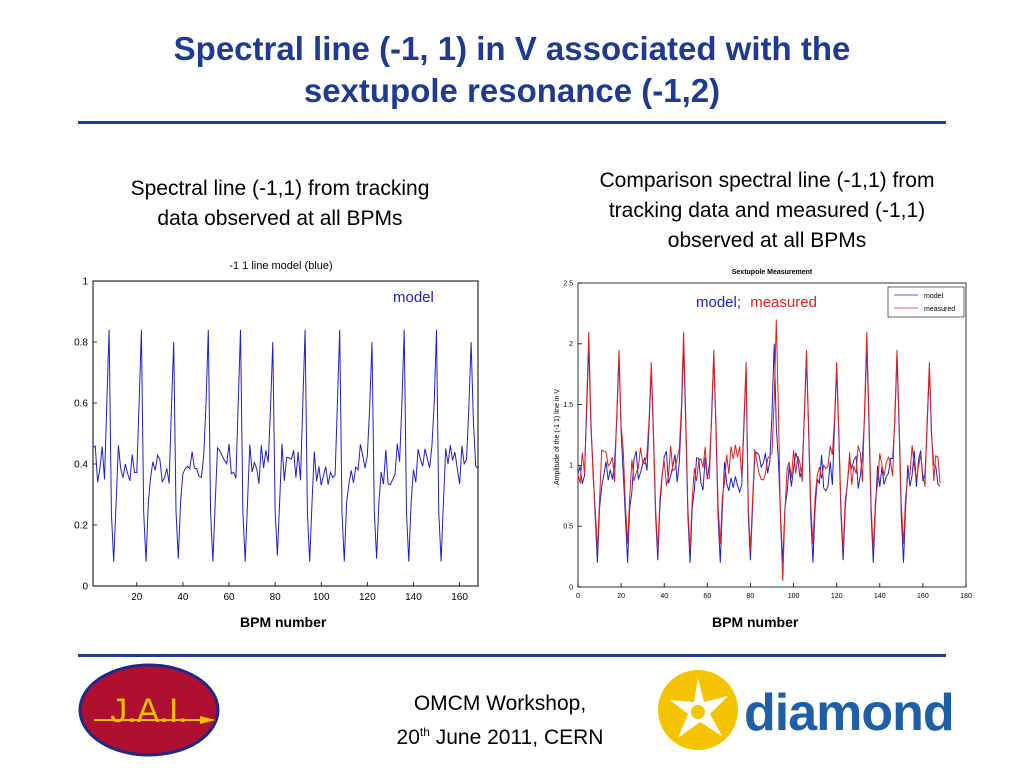 The image size is (1024, 768). Describe the element at coordinates (568, 405) in the screenshot. I see `y-tick-label: 1.5` at that location.